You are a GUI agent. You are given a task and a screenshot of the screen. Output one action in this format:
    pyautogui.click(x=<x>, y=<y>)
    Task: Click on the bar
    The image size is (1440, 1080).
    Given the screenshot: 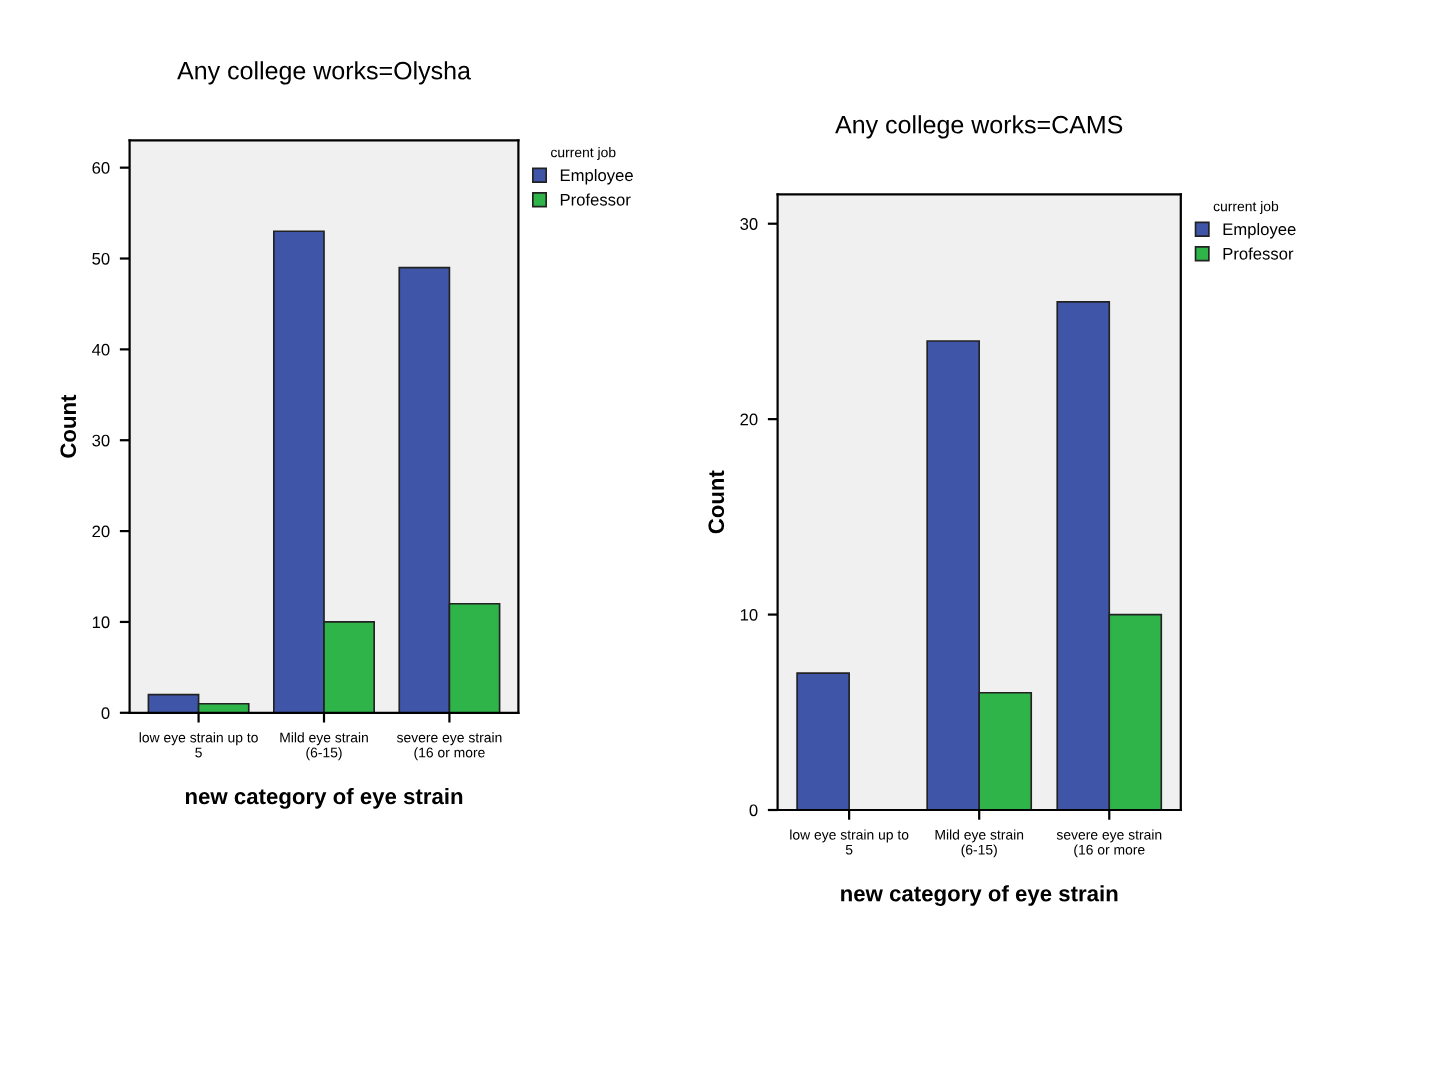 What is the action you would take?
    pyautogui.click(x=823, y=741)
    